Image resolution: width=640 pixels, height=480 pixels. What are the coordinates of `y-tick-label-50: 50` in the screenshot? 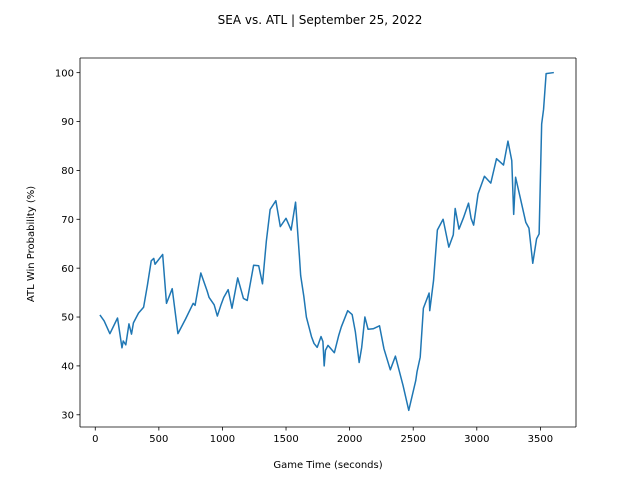 It's located at (67, 318).